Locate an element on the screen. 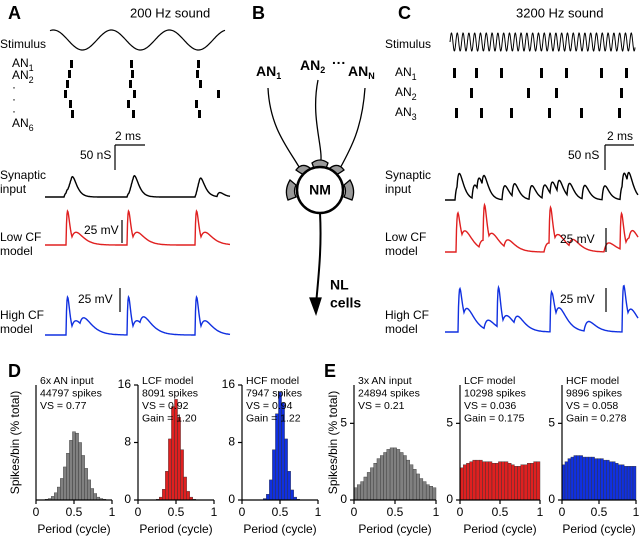 The image size is (640, 544). chart-title: 8091 spikes is located at coordinates (170, 393).